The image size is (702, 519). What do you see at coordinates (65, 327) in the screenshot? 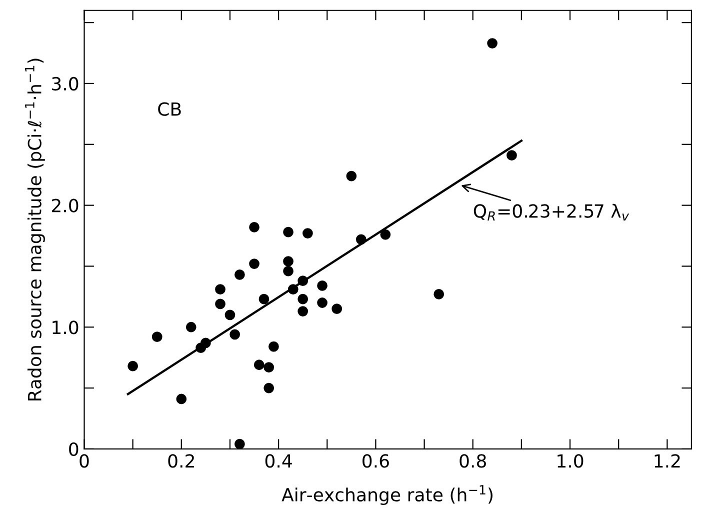
I see `y-tick-label: 1.0` at bounding box center [65, 327].